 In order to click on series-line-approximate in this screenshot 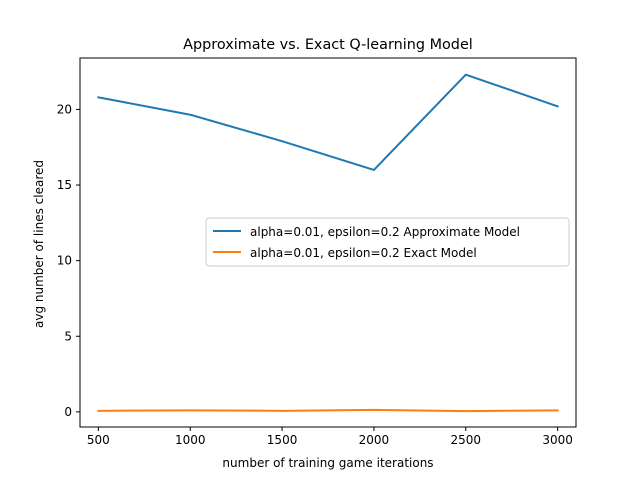, I will do `click(328, 122)`.